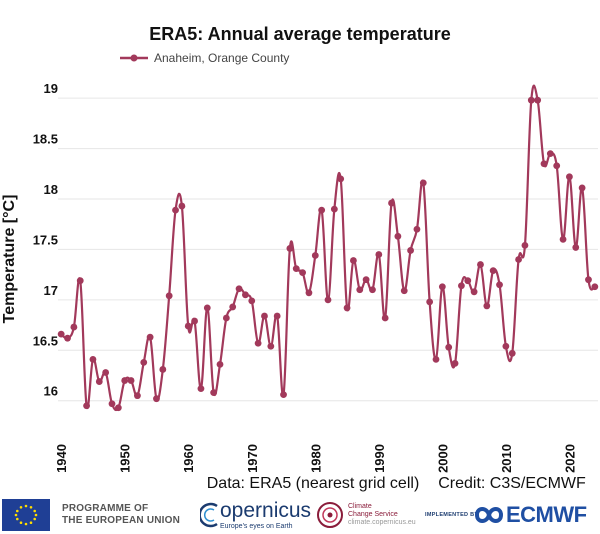 The height and width of the screenshot is (534, 600). What do you see at coordinates (134, 58) in the screenshot?
I see `legend-marker` at bounding box center [134, 58].